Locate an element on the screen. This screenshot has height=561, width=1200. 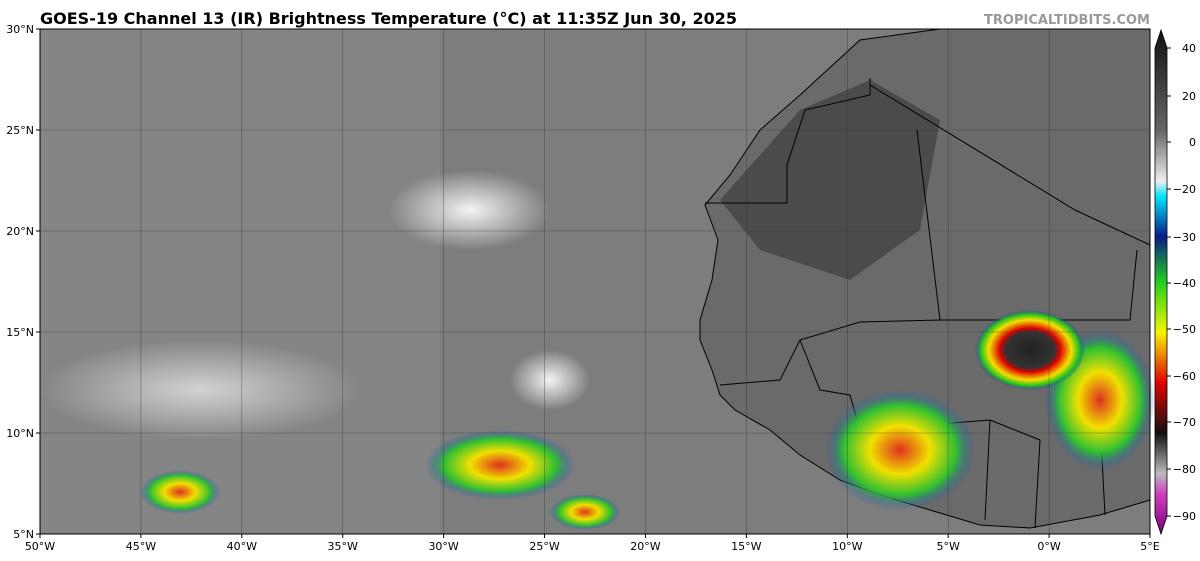
storm-core is located at coordinates (1030, 350).